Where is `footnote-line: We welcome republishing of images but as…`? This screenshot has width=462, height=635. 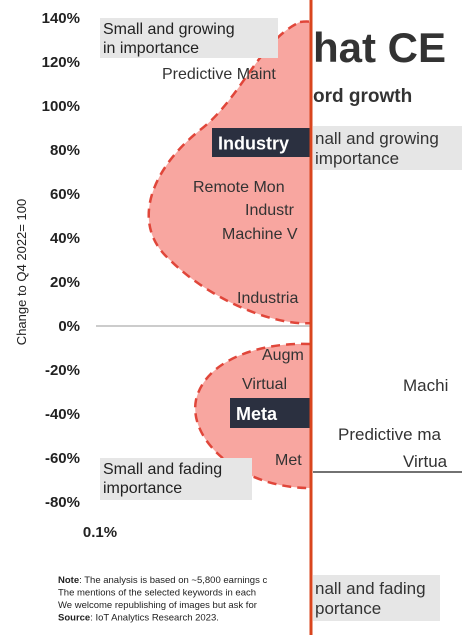
footnote-line: We welcome republishing of images but as… is located at coordinates (157, 605).